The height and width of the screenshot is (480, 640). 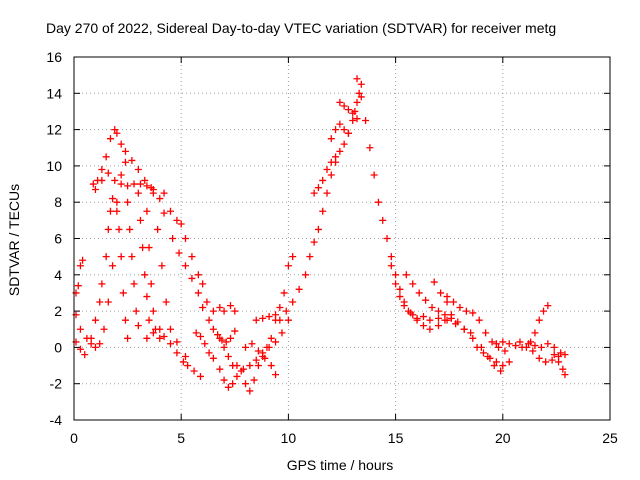 What do you see at coordinates (58, 202) in the screenshot?
I see `y-tick-label: 8` at bounding box center [58, 202].